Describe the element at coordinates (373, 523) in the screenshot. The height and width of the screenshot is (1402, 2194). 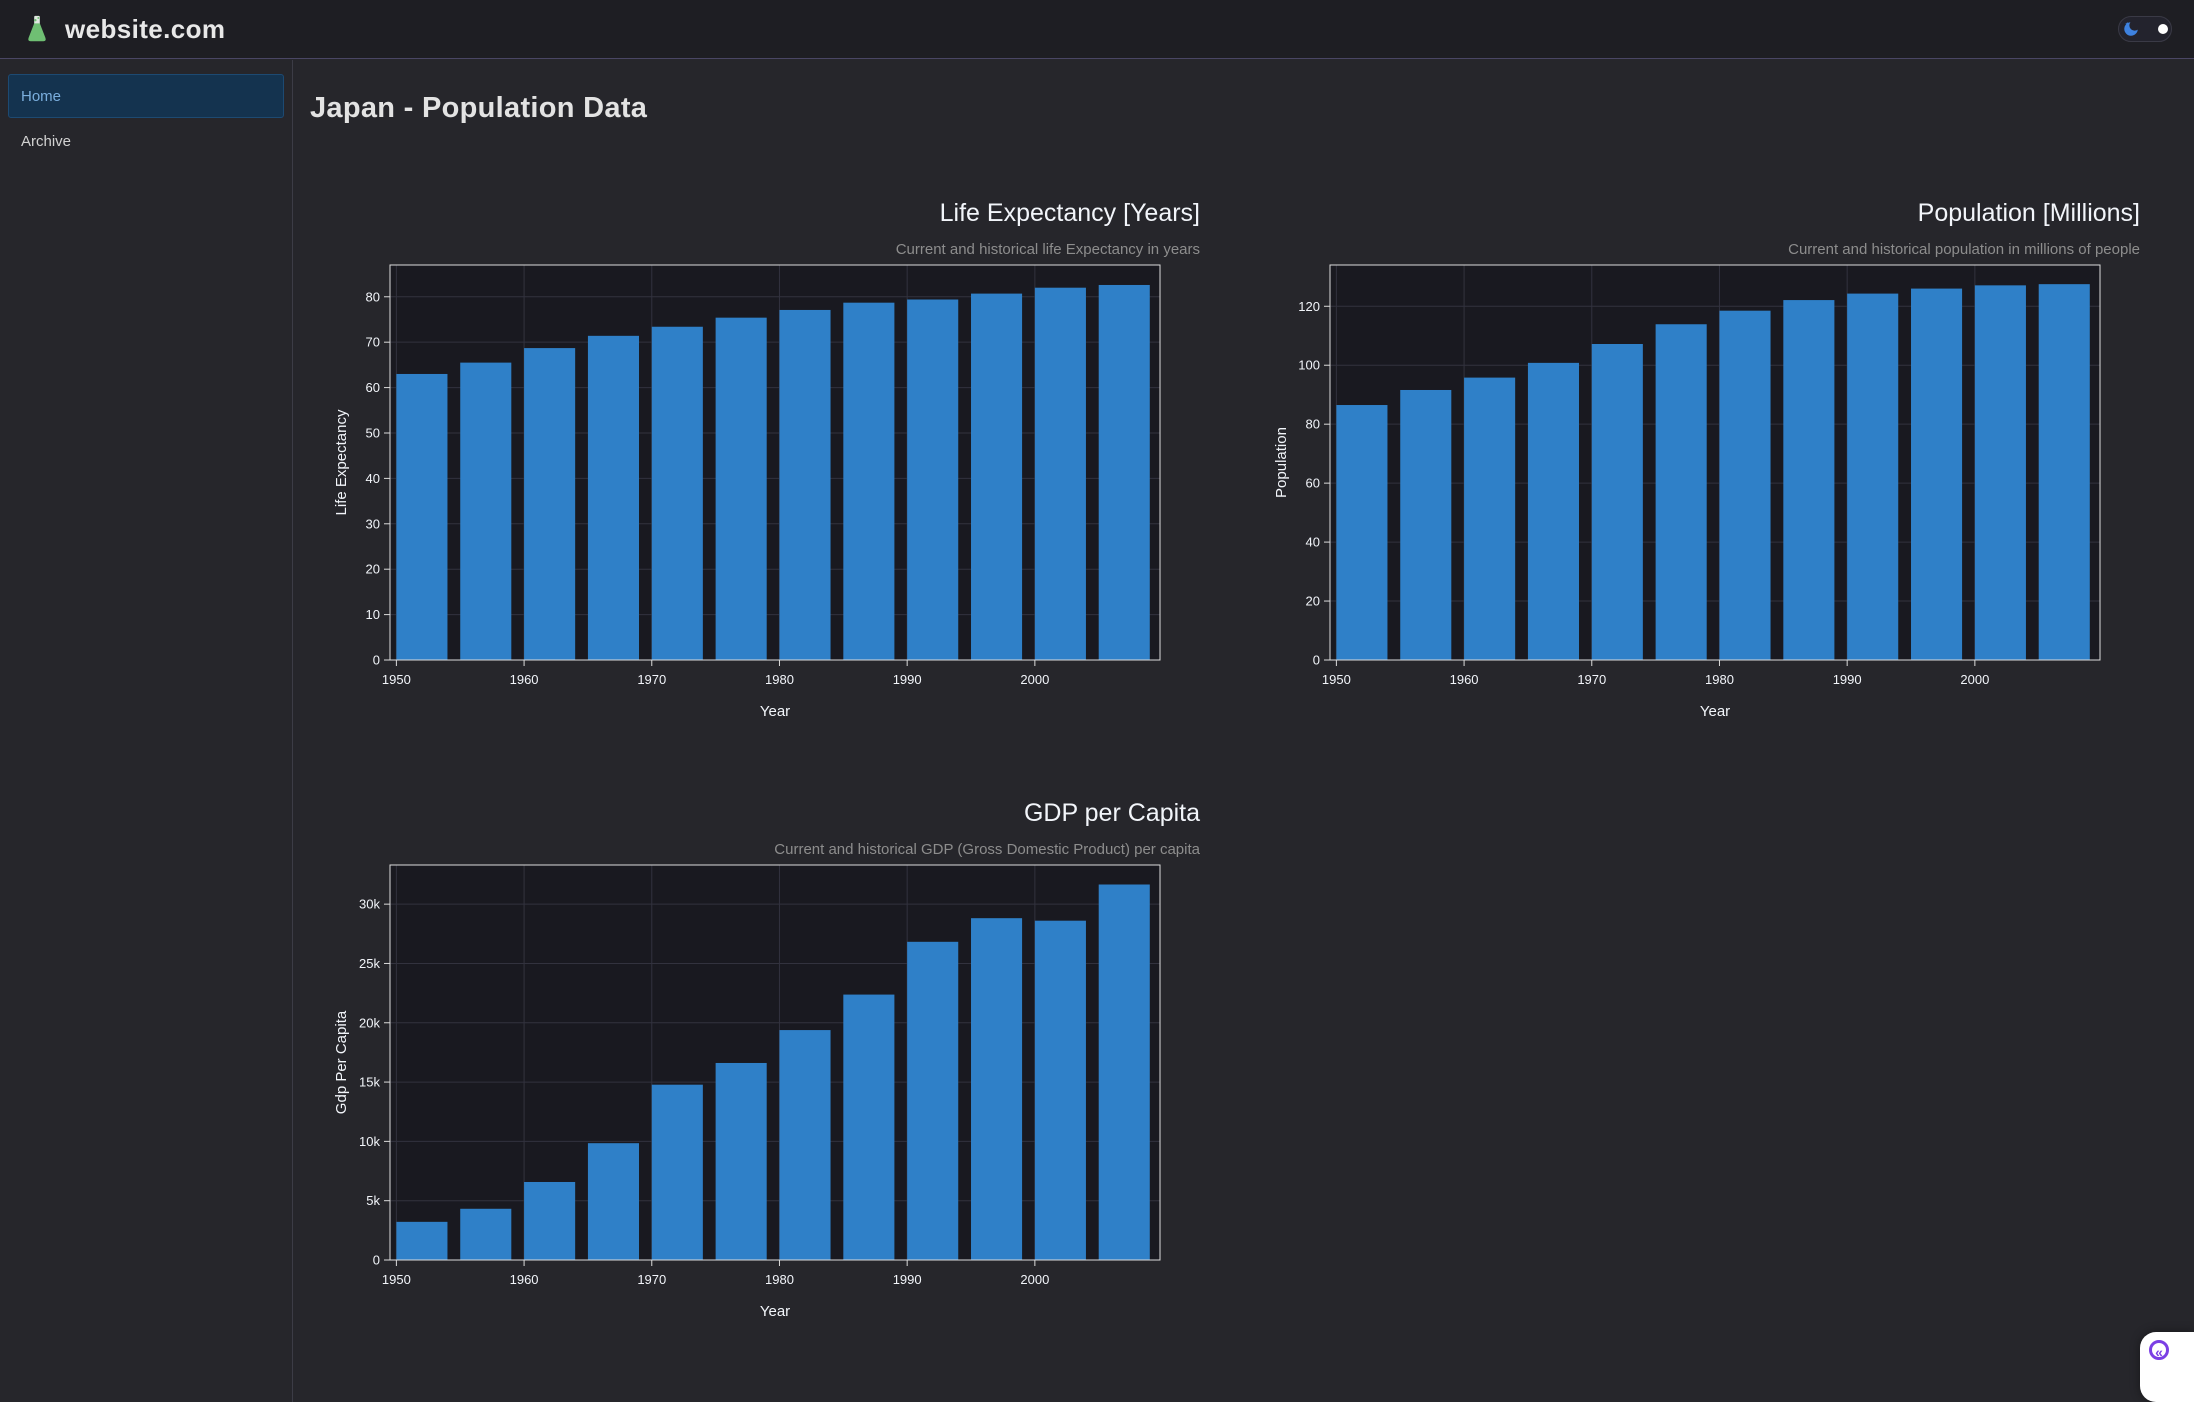
I see `y-tick-label: 30` at that location.